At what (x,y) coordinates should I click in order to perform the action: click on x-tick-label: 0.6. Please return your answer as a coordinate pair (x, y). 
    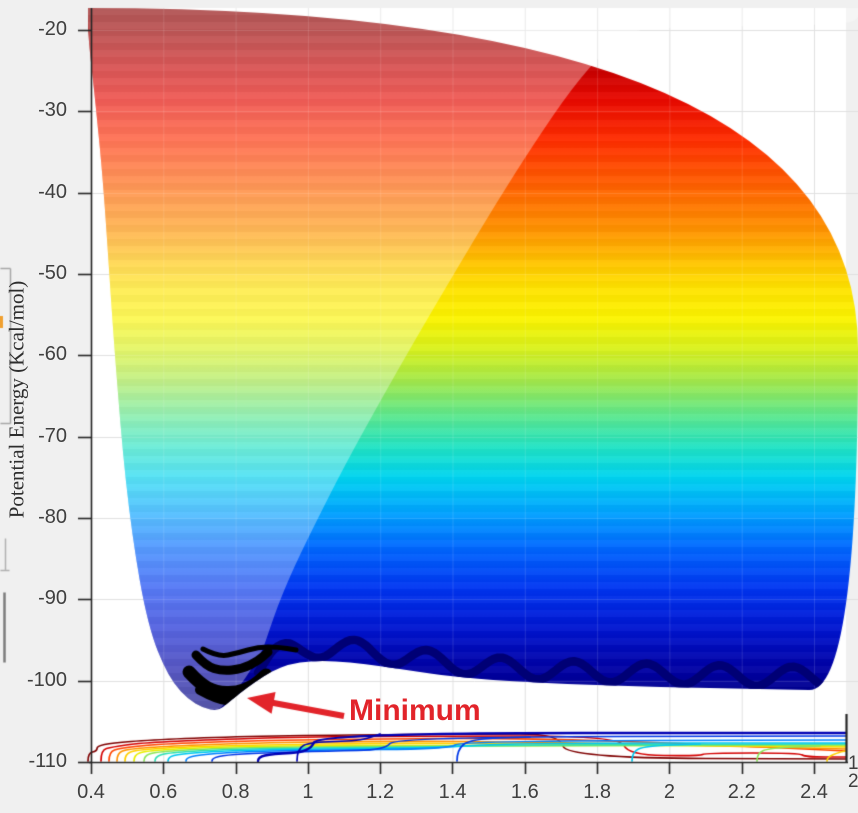
    Looking at the image, I should click on (163, 792).